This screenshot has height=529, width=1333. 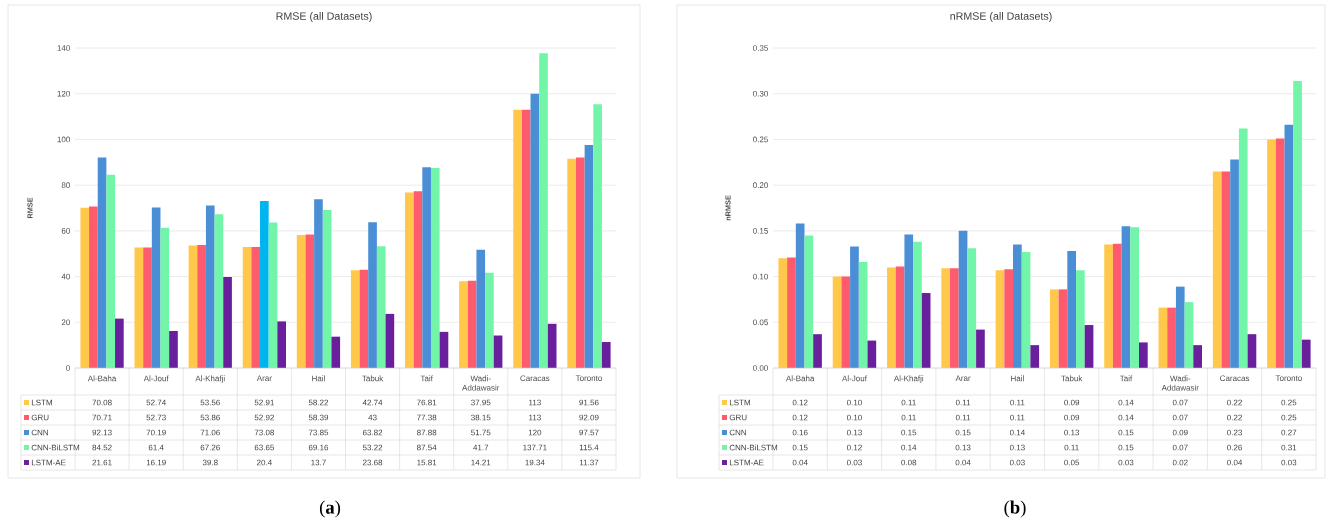 I want to click on x-tick-label: Toronto, so click(x=588, y=378).